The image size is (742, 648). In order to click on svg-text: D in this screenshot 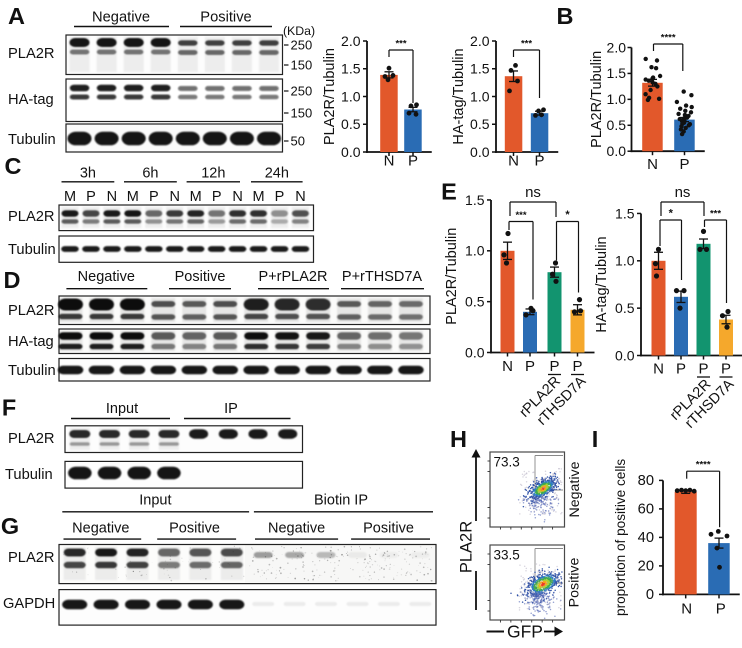, I will do `click(12, 280)`.